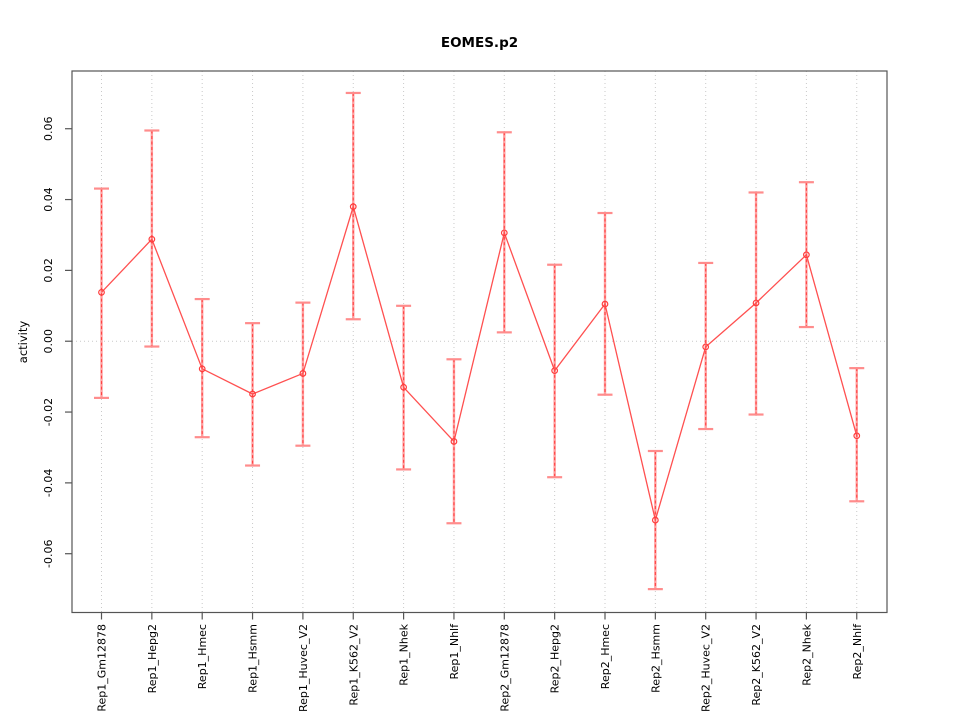  I want to click on x-tick-label: Rep2_Nhlf, so click(857, 651).